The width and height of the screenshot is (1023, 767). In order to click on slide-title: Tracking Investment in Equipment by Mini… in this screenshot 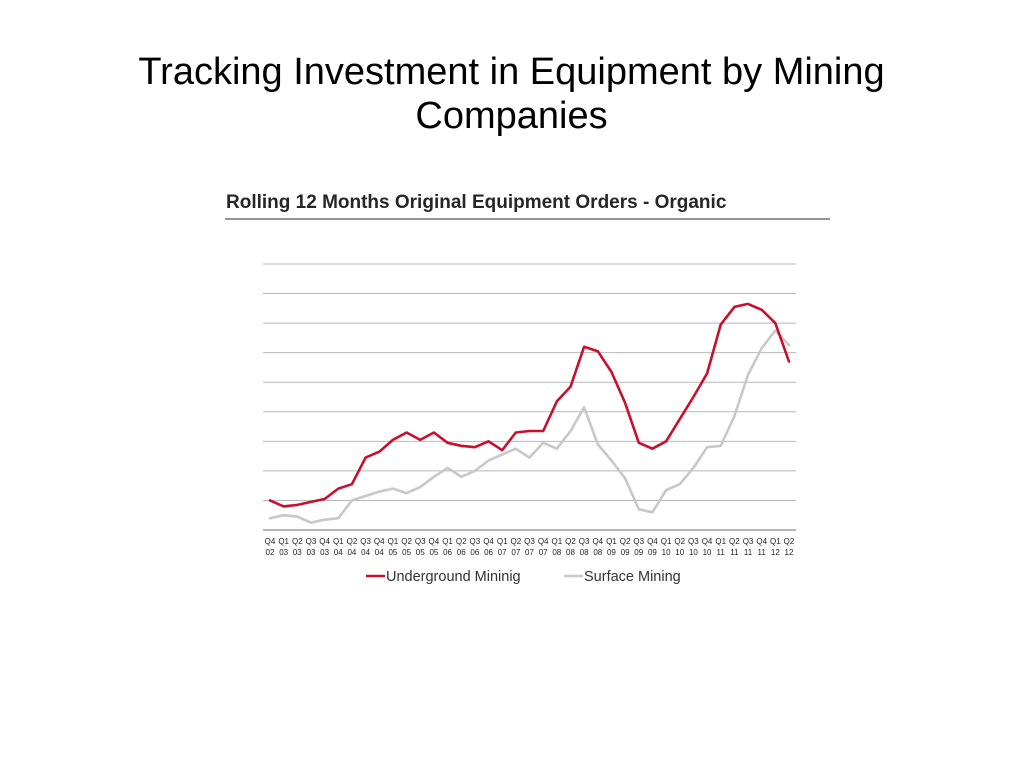, I will do `click(511, 94)`.